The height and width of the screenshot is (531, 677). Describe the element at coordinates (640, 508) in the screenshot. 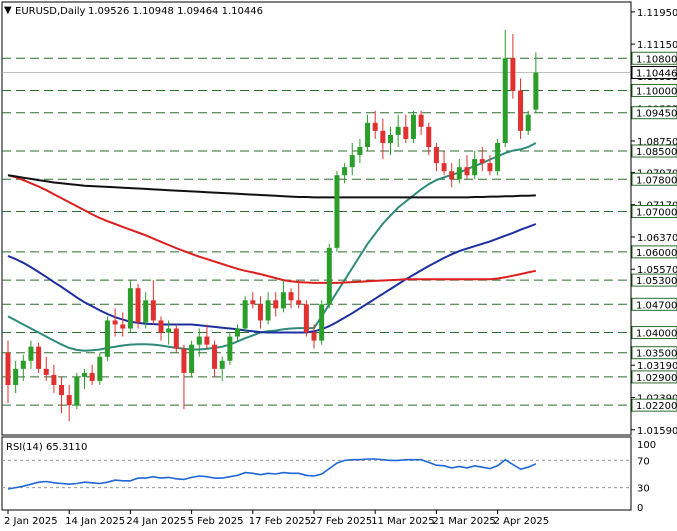

I see `rsi-tick-label-3: 0` at that location.